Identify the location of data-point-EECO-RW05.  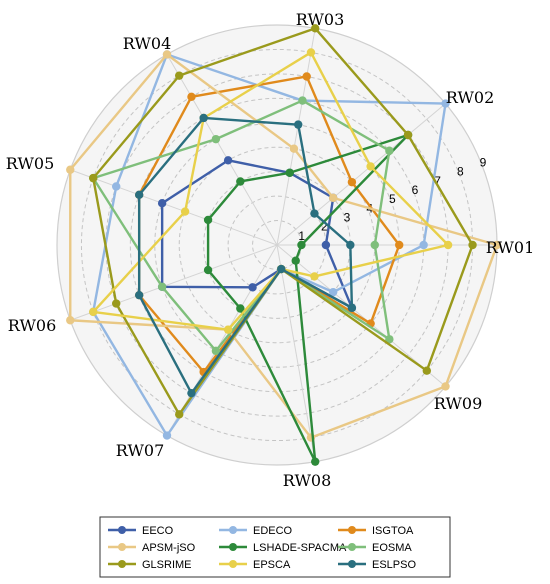
(162, 203).